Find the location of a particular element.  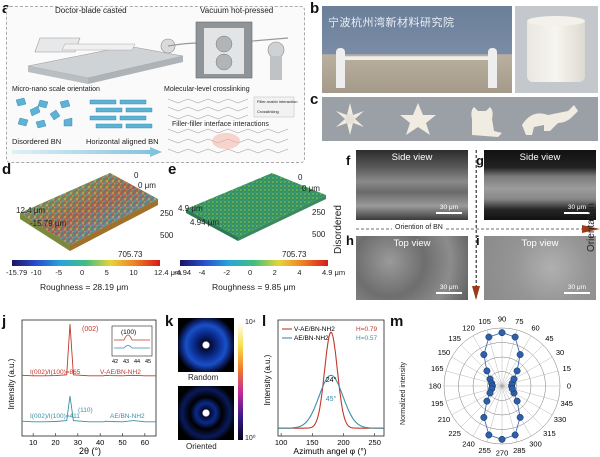

e-roughness: Roughness = 9.85 μm is located at coordinates (254, 287).